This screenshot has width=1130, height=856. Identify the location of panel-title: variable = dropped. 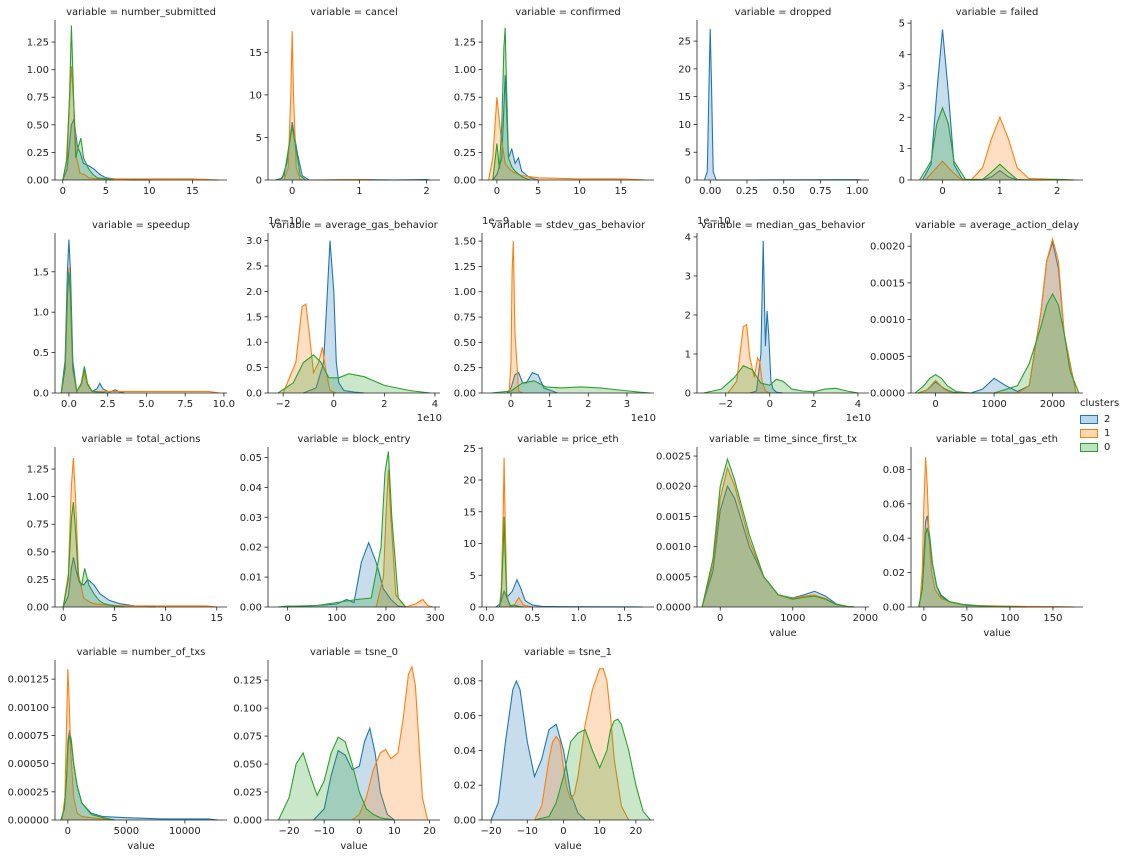
(783, 12).